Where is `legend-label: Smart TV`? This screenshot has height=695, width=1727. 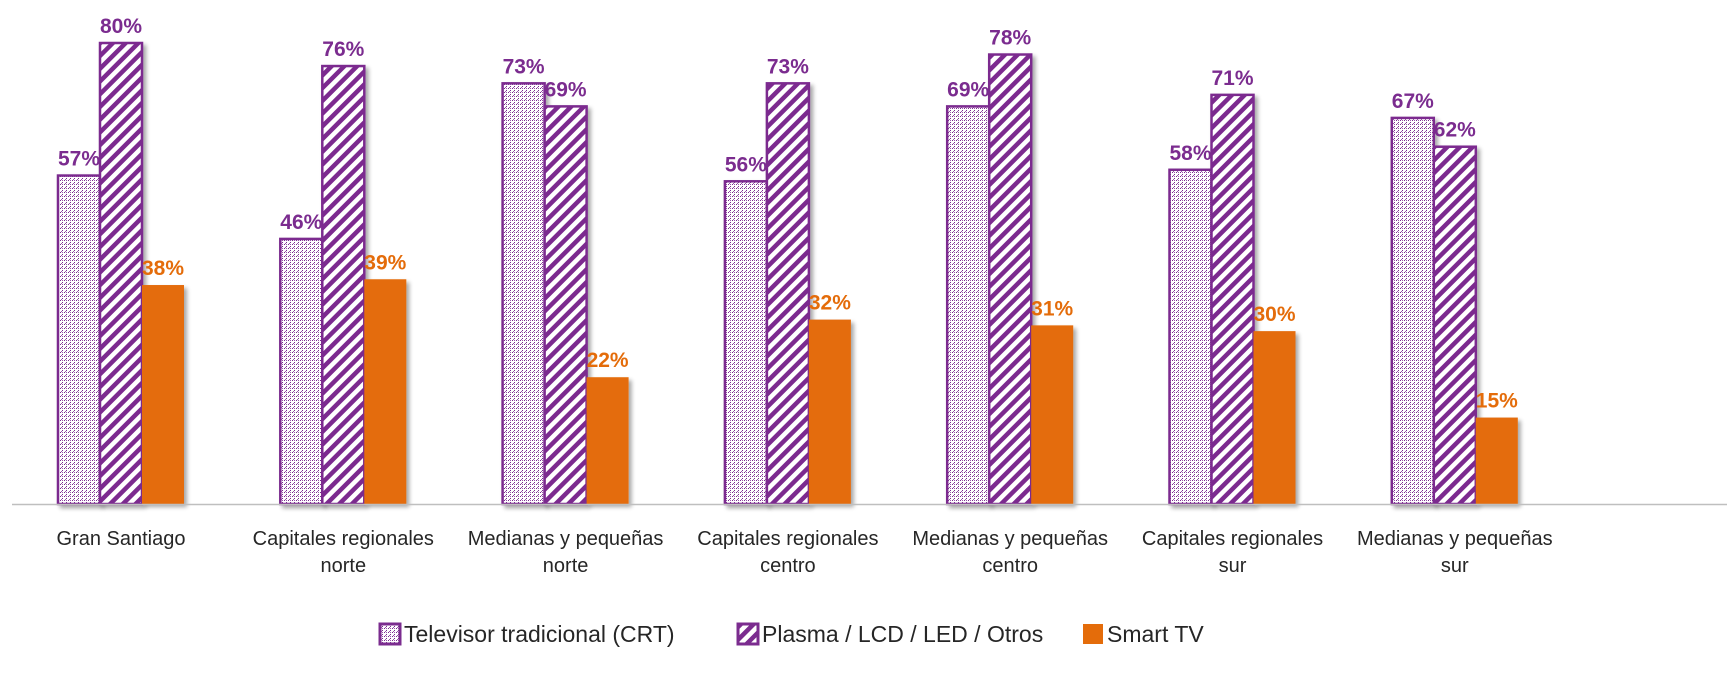 legend-label: Smart TV is located at coordinates (1155, 634).